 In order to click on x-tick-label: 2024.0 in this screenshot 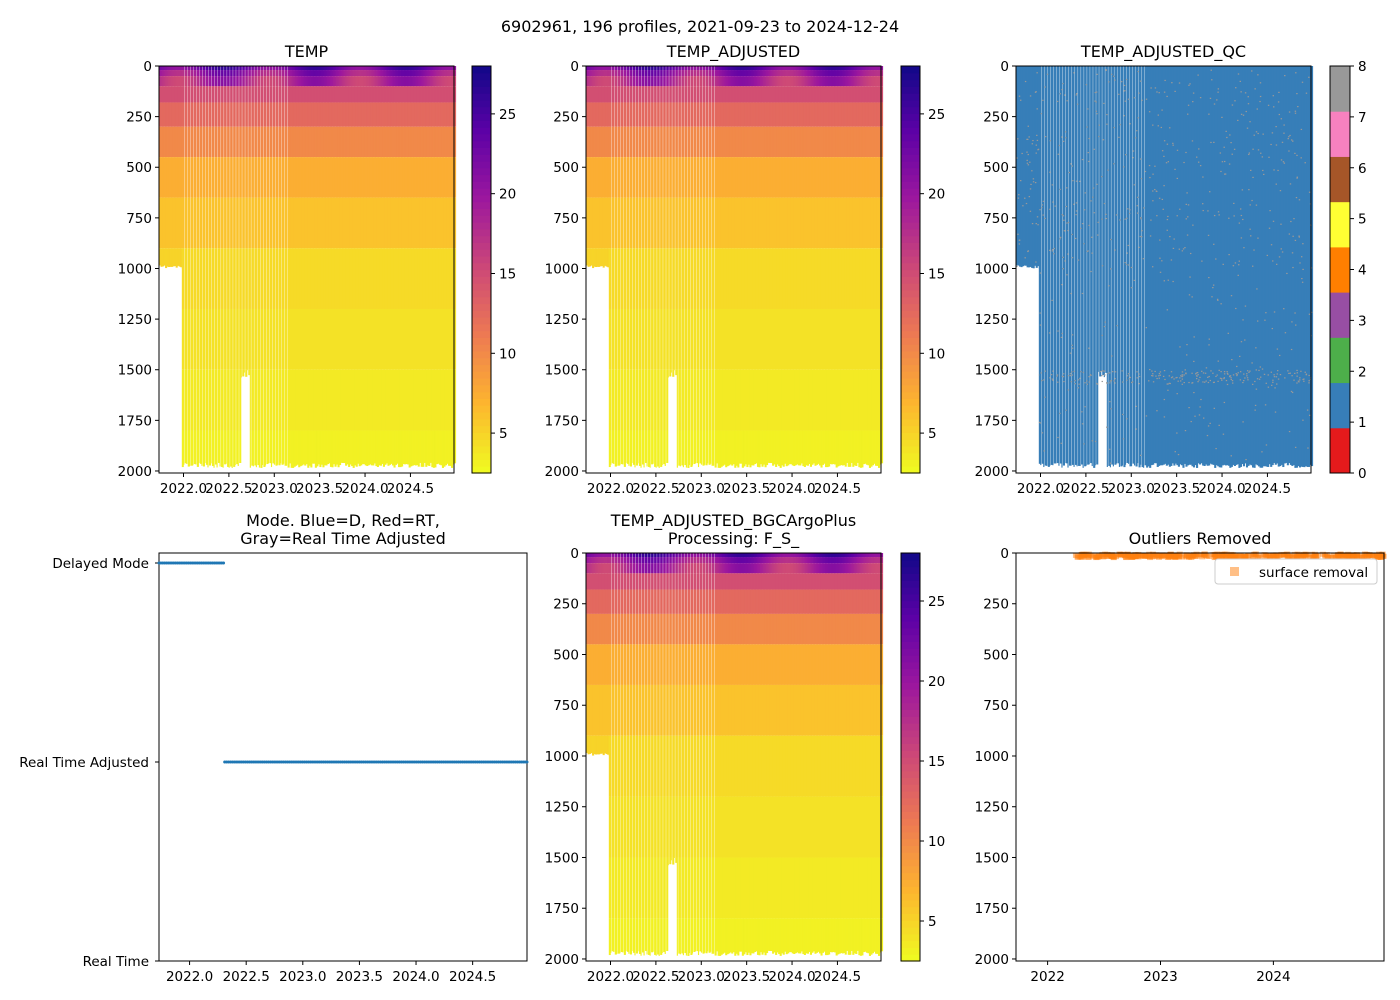, I will do `click(791, 489)`.